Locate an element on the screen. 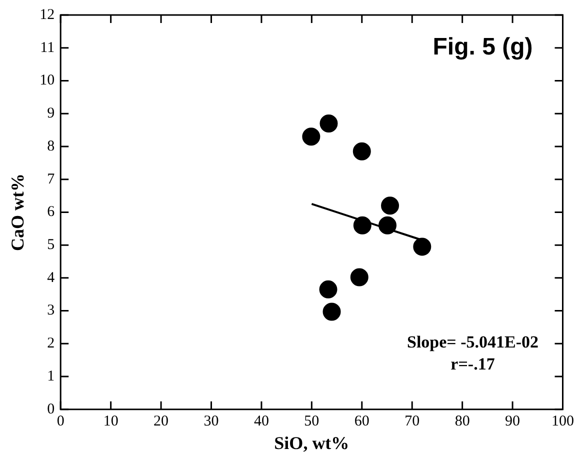 The width and height of the screenshot is (577, 455). y-tick-label: 5 is located at coordinates (51, 245).